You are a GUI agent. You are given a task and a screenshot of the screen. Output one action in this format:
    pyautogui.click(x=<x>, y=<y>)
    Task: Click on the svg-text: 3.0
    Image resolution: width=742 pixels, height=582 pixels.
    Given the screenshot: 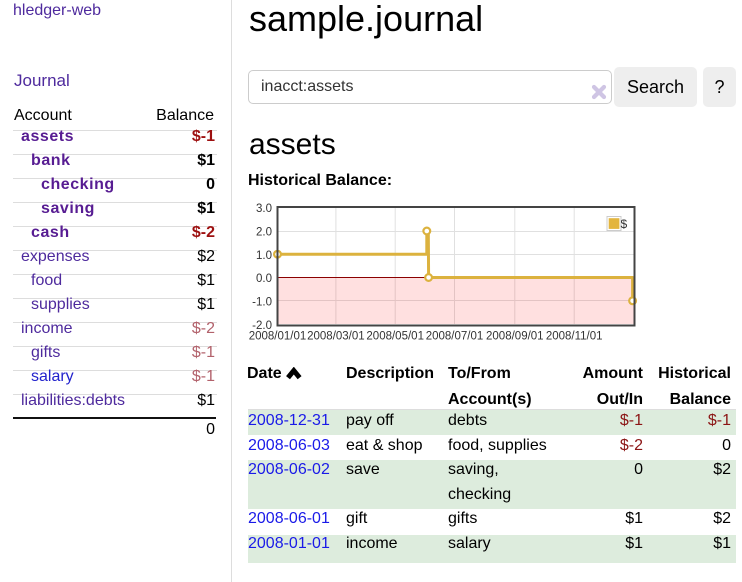 What is the action you would take?
    pyautogui.click(x=264, y=209)
    